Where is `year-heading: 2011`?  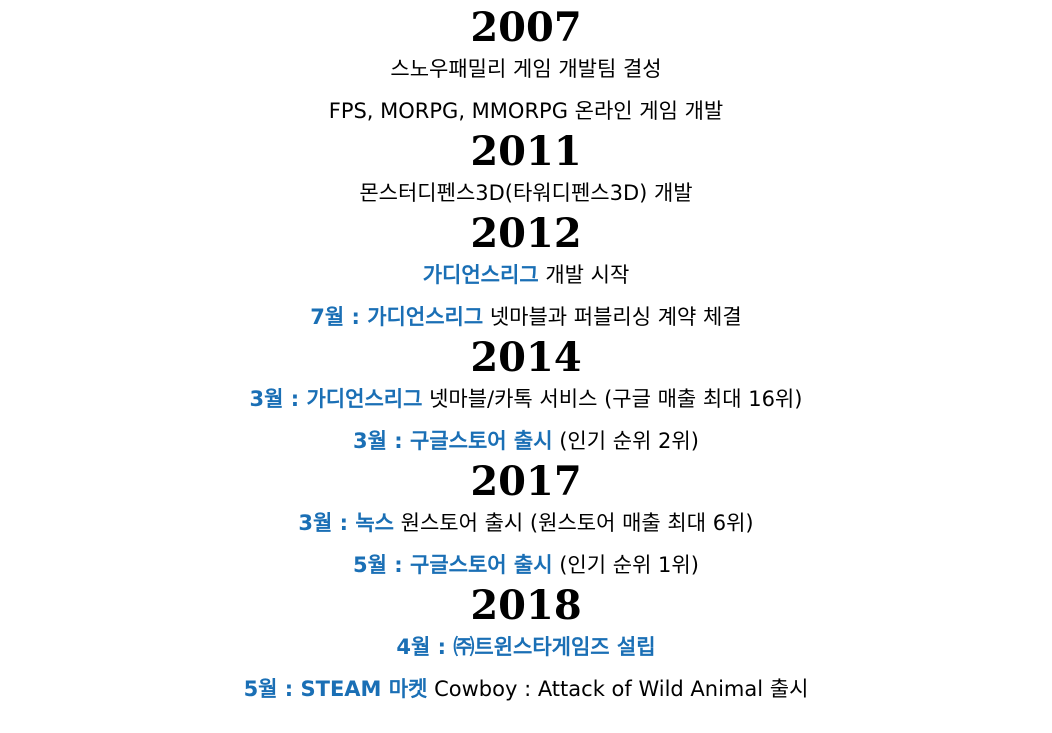 year-heading: 2011 is located at coordinates (526, 151).